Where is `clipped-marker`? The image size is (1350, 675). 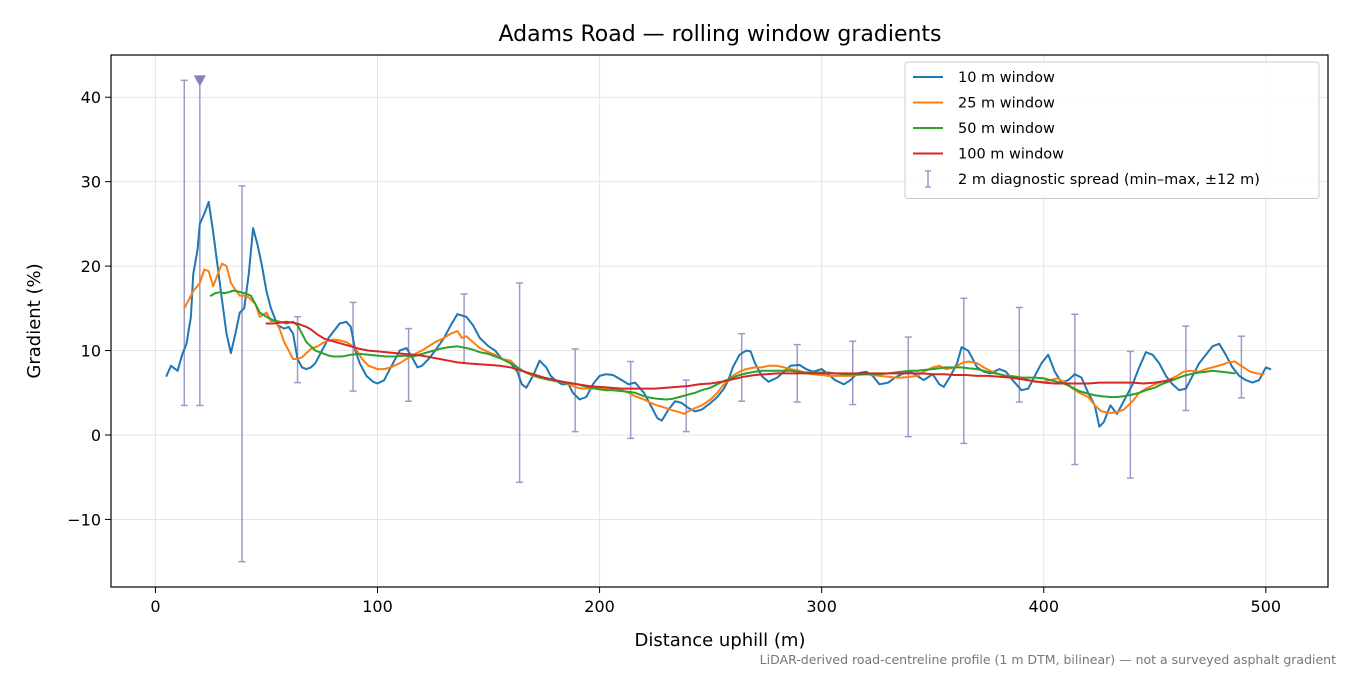 clipped-marker is located at coordinates (199, 81).